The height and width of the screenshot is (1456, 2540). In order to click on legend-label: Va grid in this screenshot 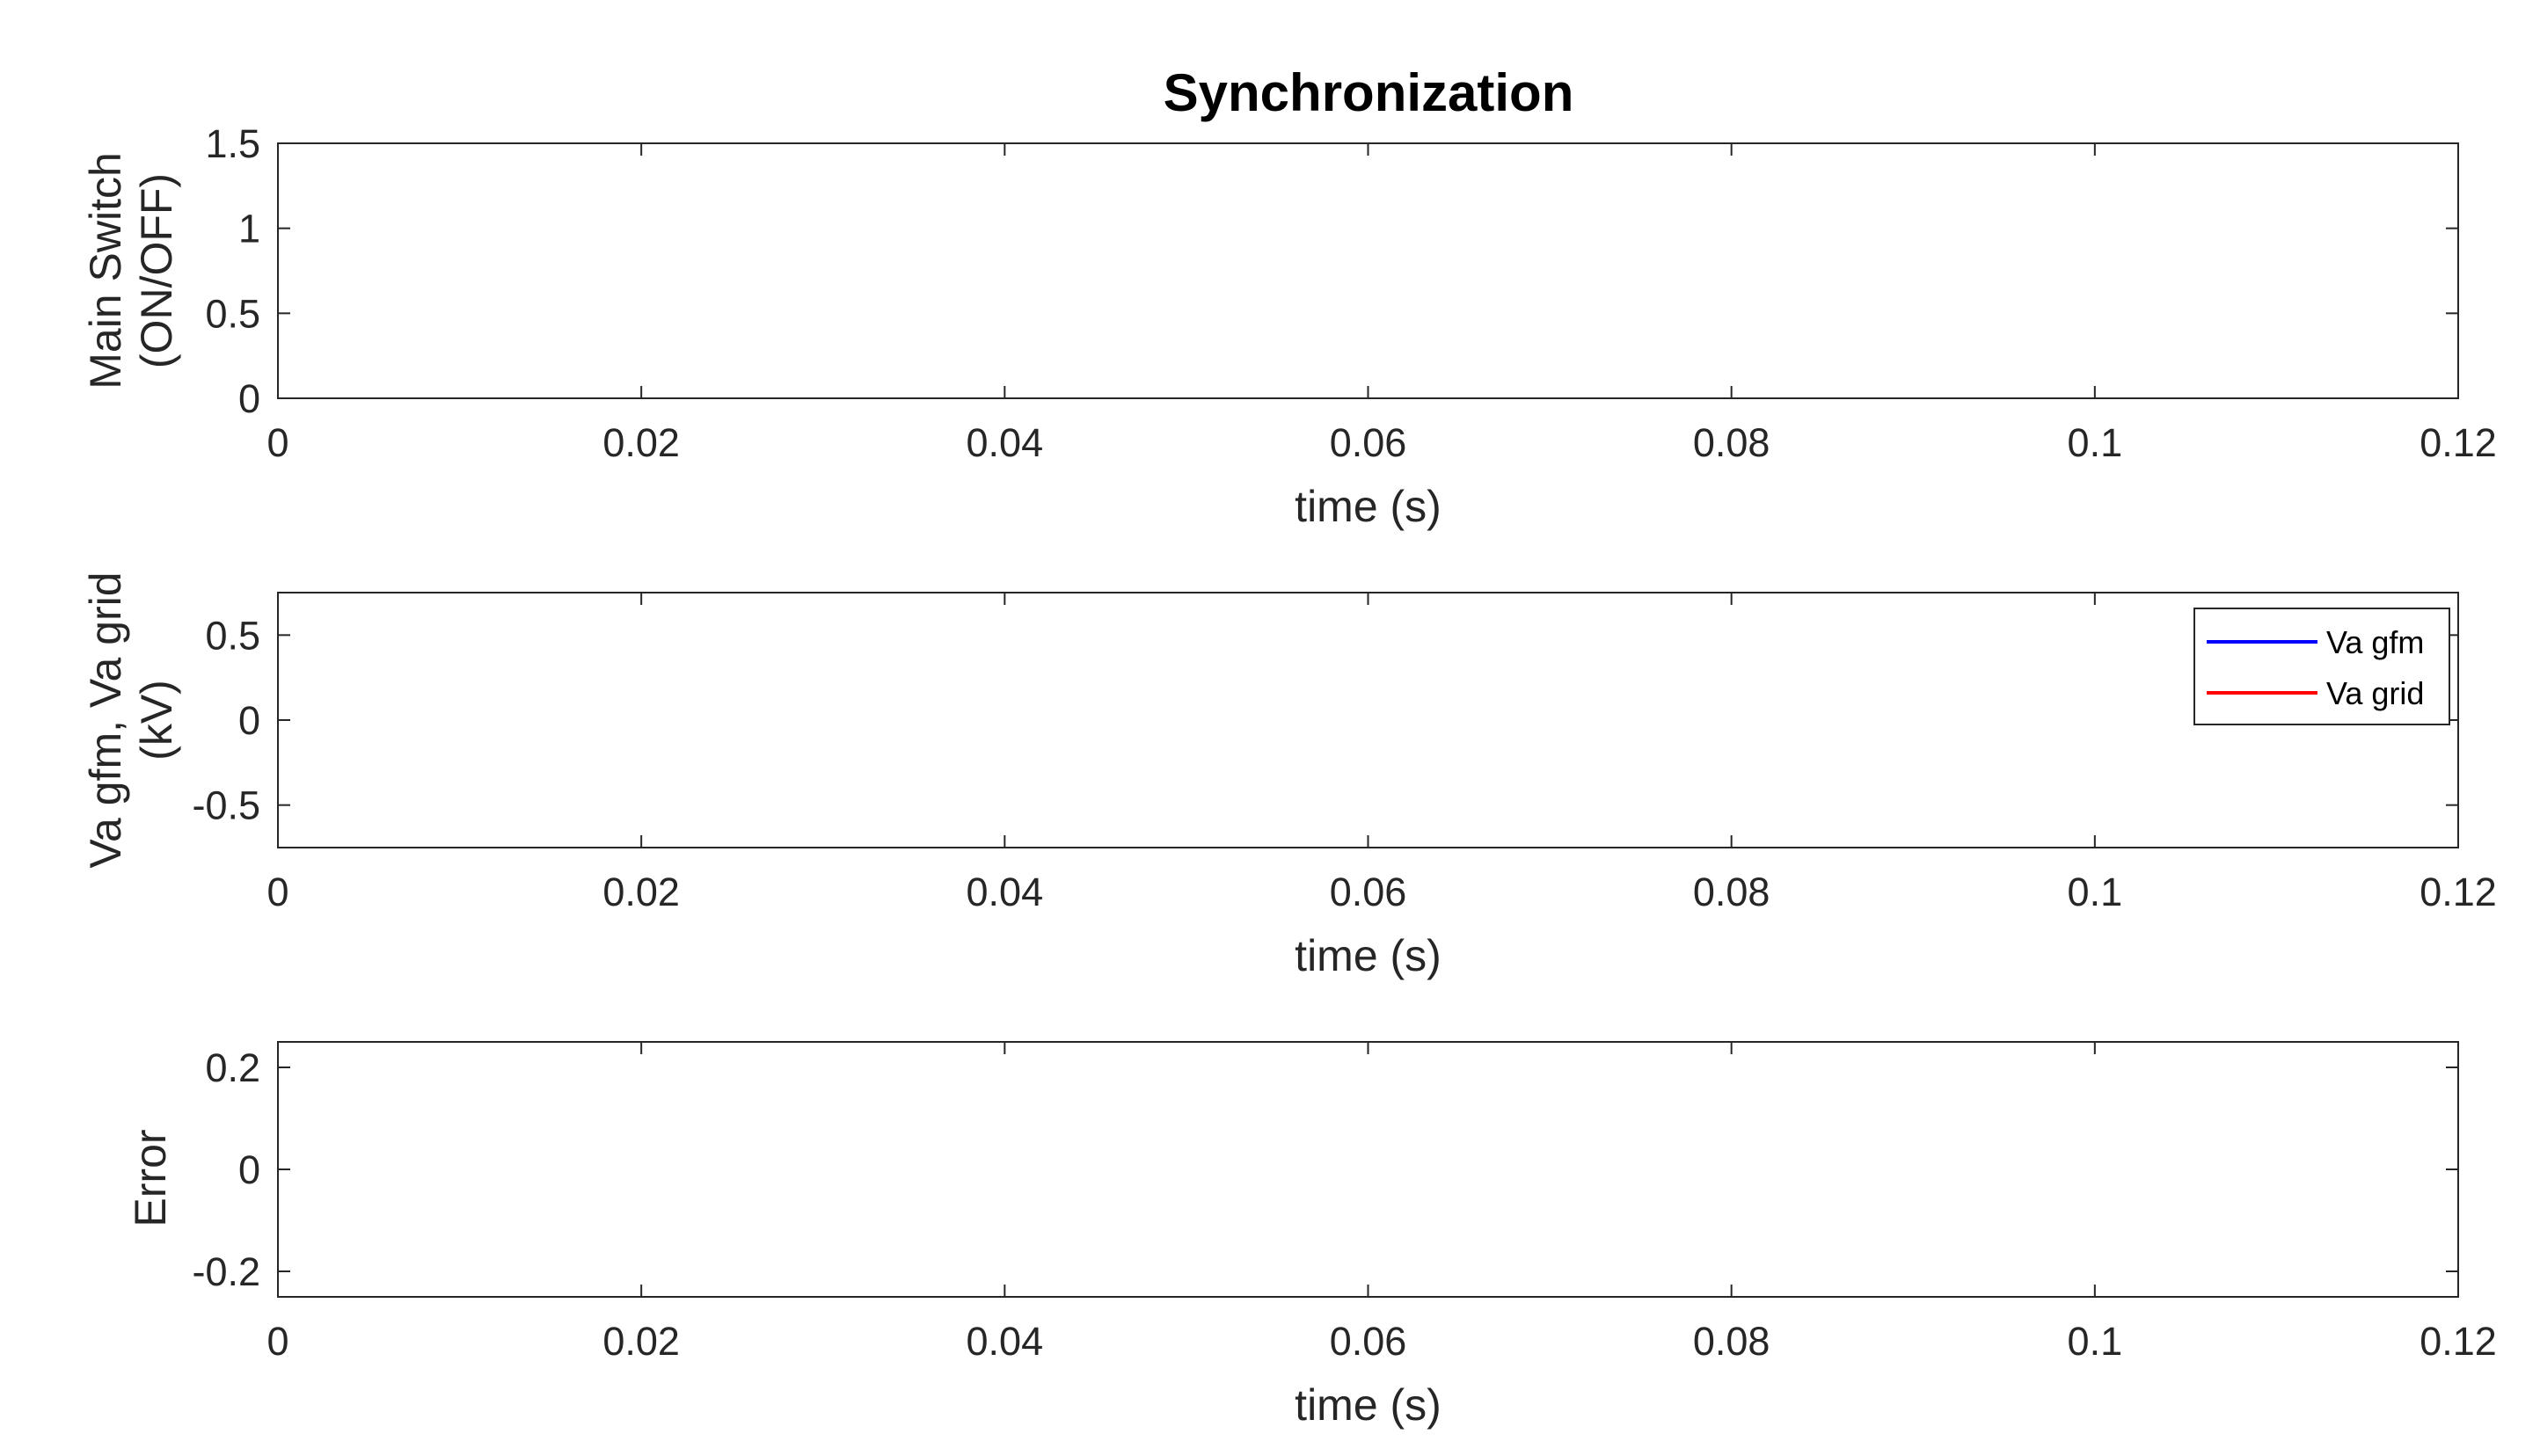, I will do `click(2375, 693)`.